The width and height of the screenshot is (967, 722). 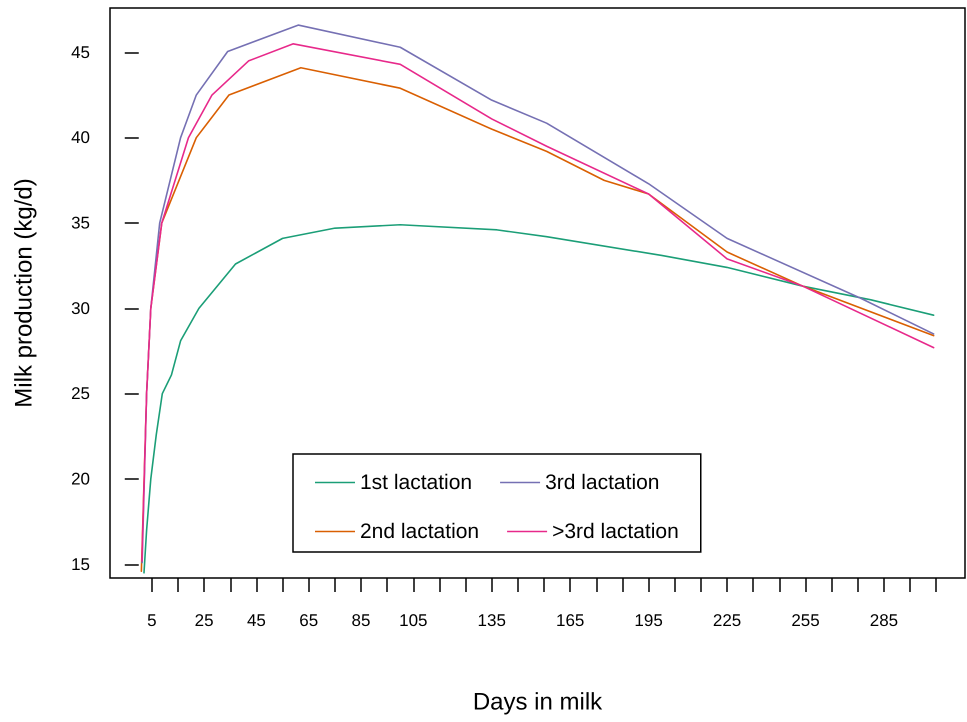 I want to click on x-tick-label: 135, so click(x=492, y=620).